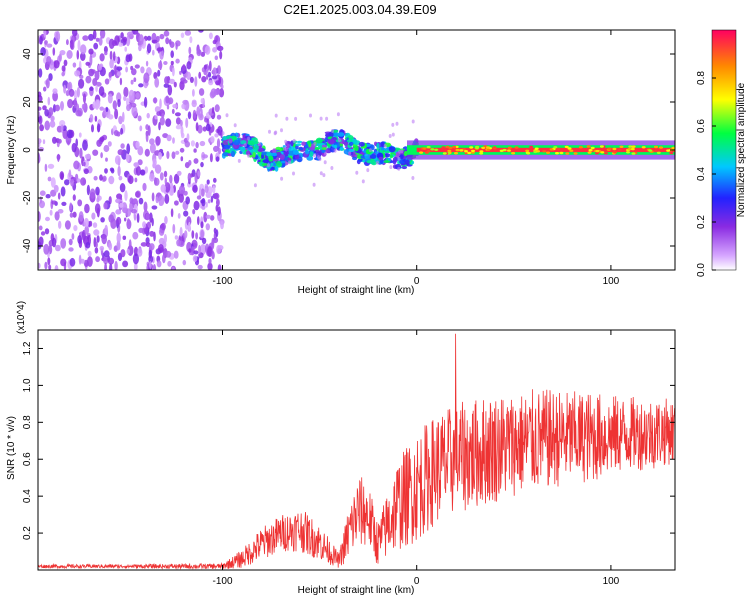 This screenshot has width=750, height=605. What do you see at coordinates (27, 533) in the screenshot?
I see `y-tick-label: 0.2` at bounding box center [27, 533].